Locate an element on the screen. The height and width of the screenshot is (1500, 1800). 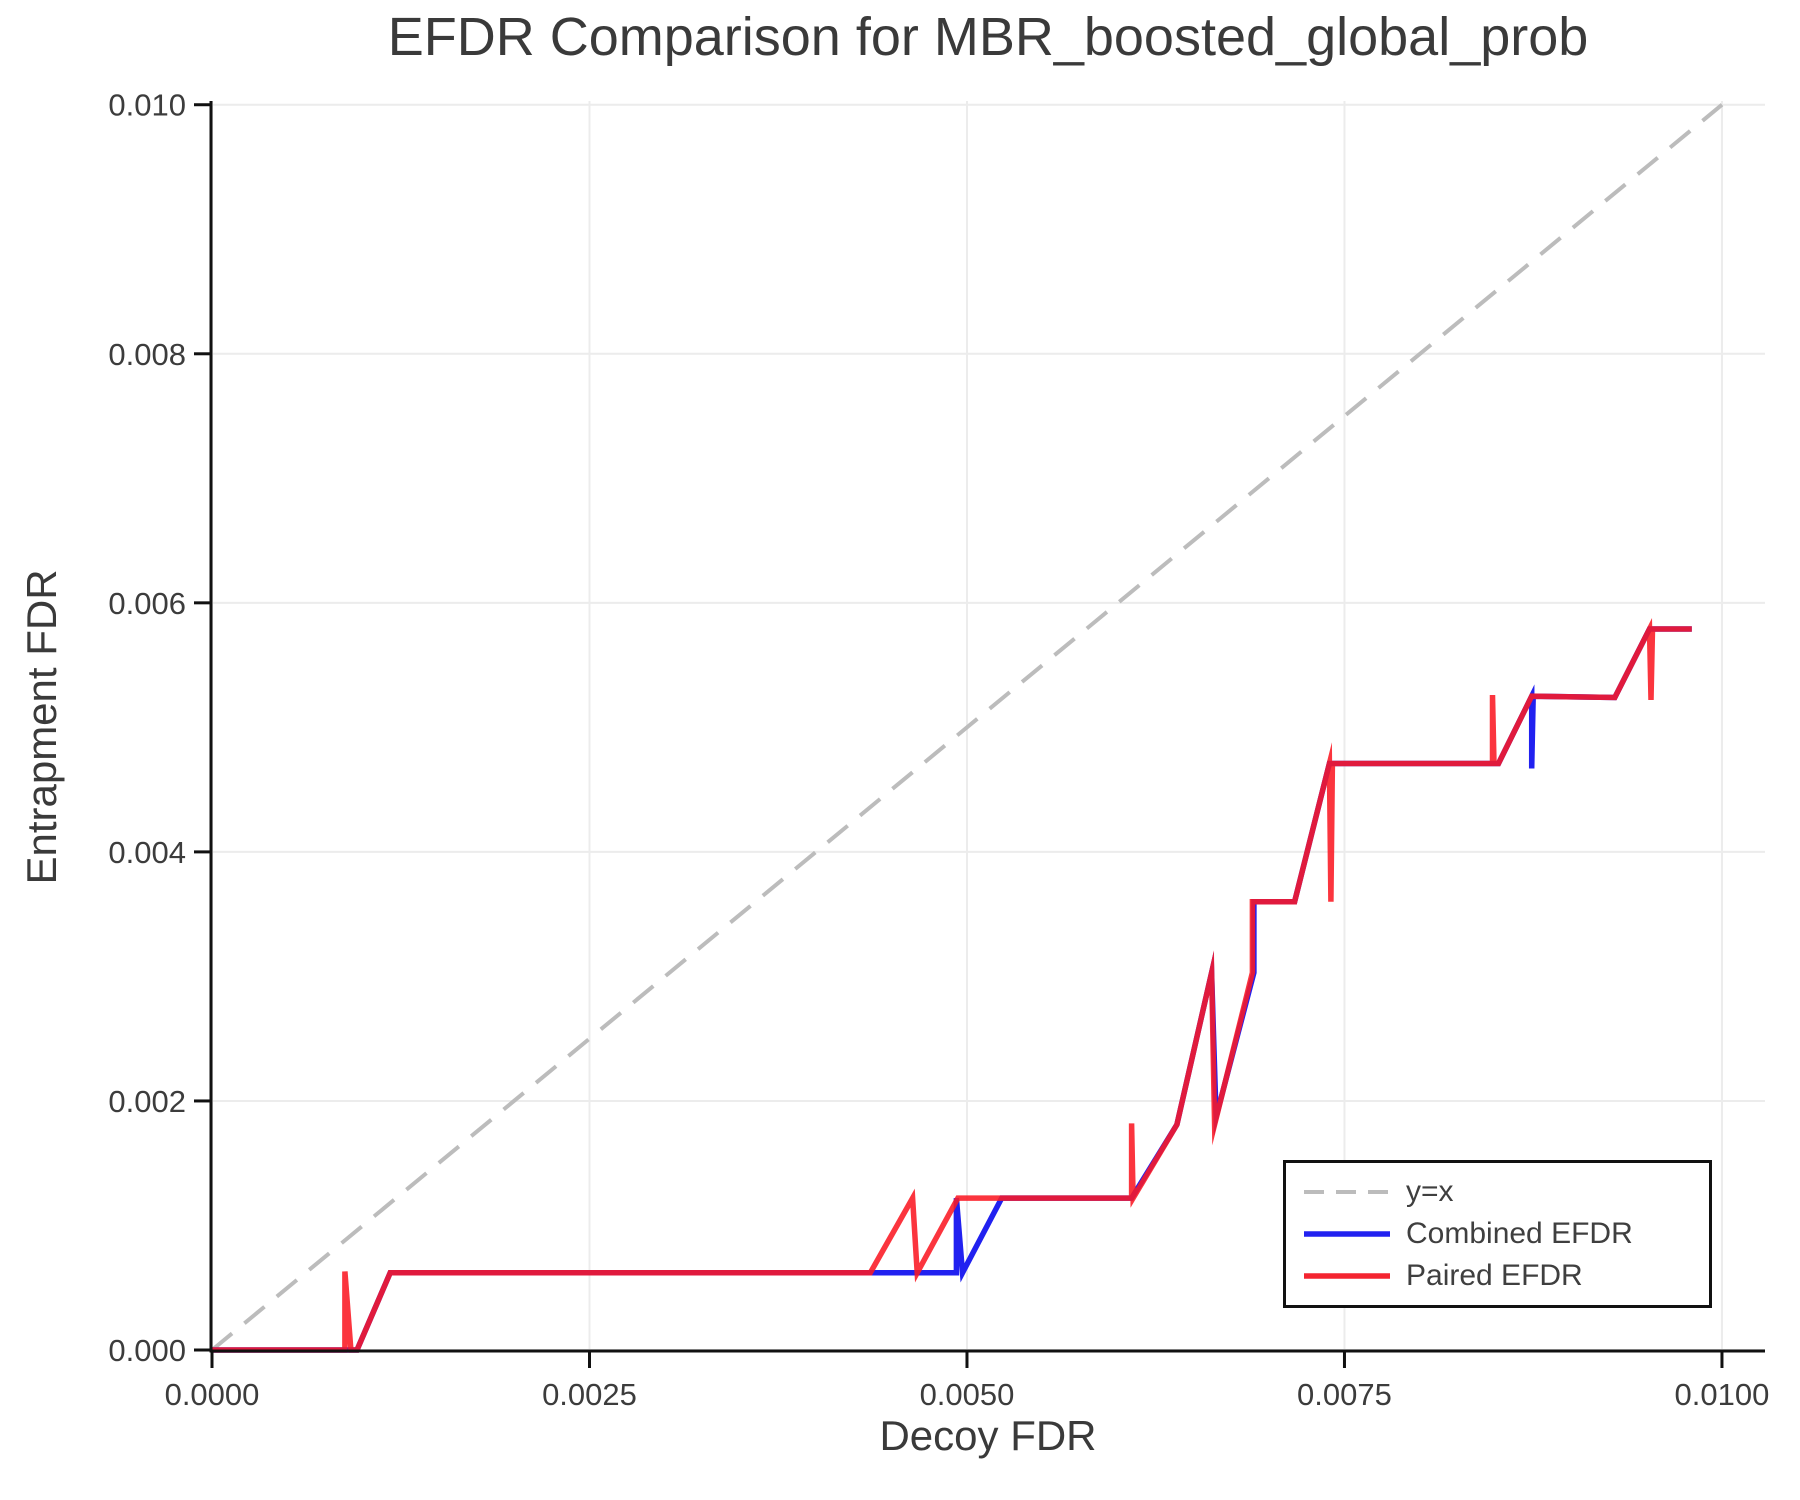
y-tick-label: 0.010 is located at coordinates (147, 105).